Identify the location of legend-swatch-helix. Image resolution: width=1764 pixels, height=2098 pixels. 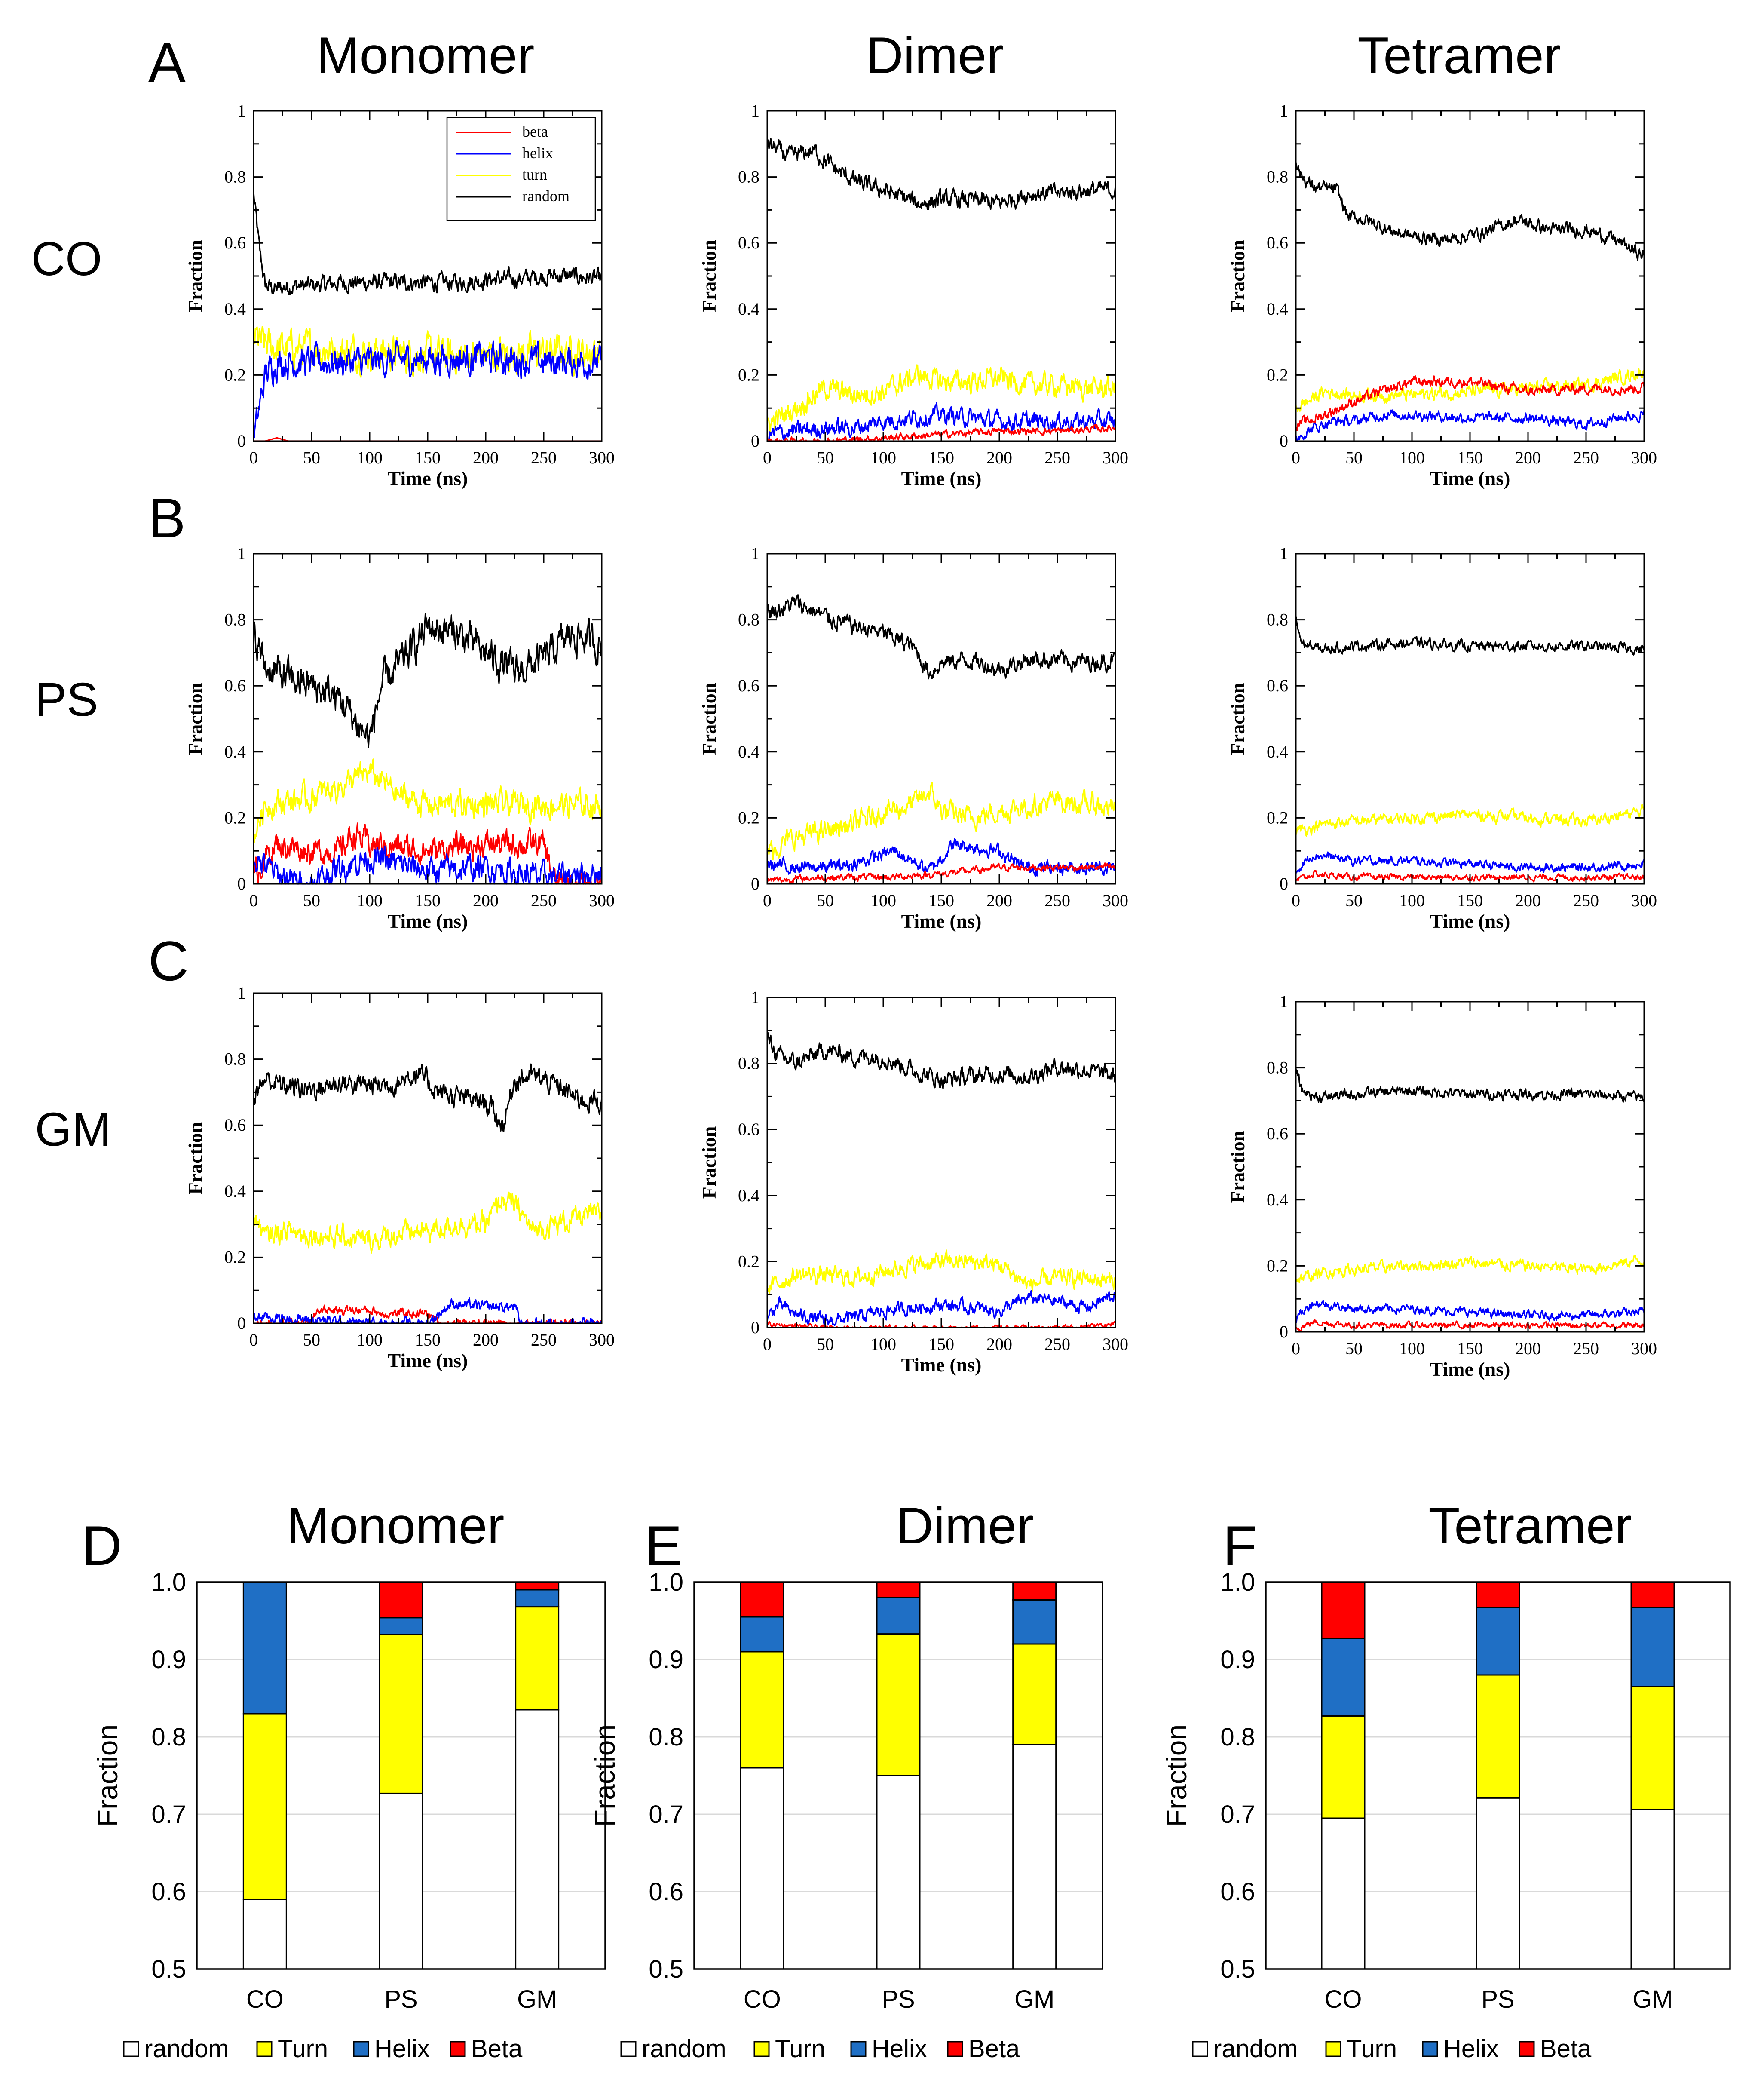
(858, 2049).